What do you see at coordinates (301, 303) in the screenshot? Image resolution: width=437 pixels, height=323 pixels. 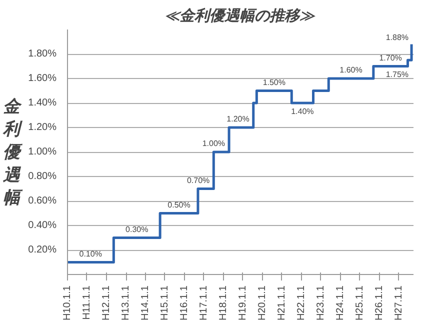 I see `x-tick-label: H22.1.1` at bounding box center [301, 303].